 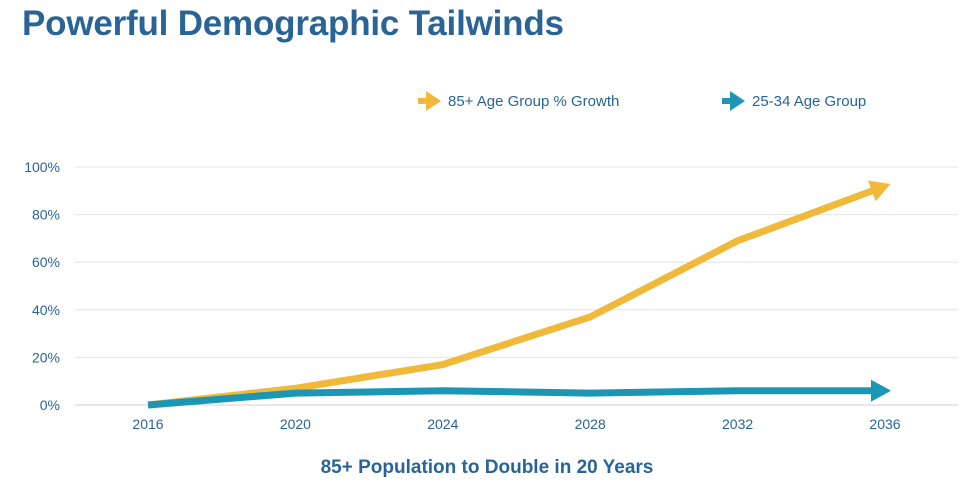 What do you see at coordinates (295, 424) in the screenshot?
I see `x-tick-label: 2020` at bounding box center [295, 424].